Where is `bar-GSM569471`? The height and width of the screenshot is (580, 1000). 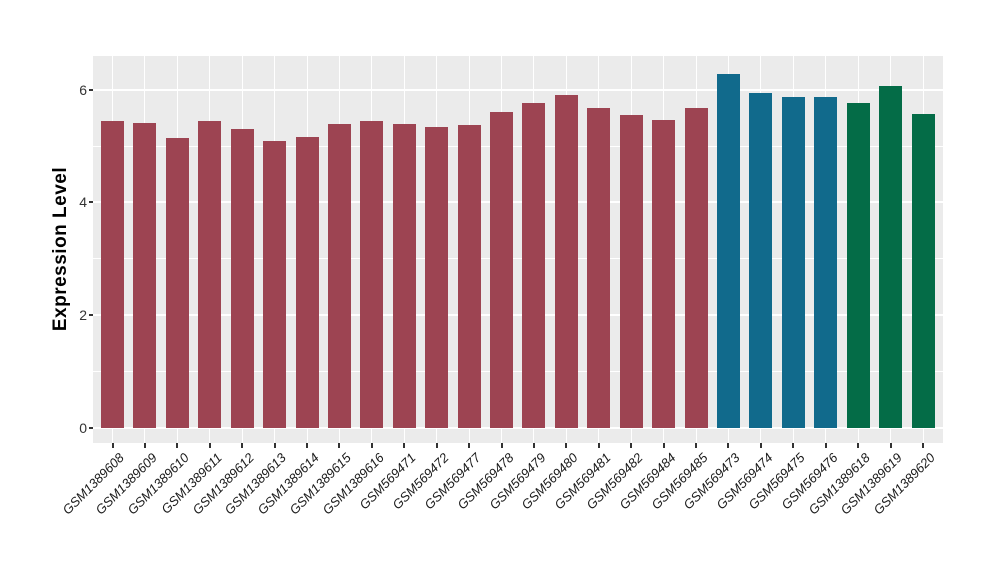
bar-GSM569471 is located at coordinates (404, 275).